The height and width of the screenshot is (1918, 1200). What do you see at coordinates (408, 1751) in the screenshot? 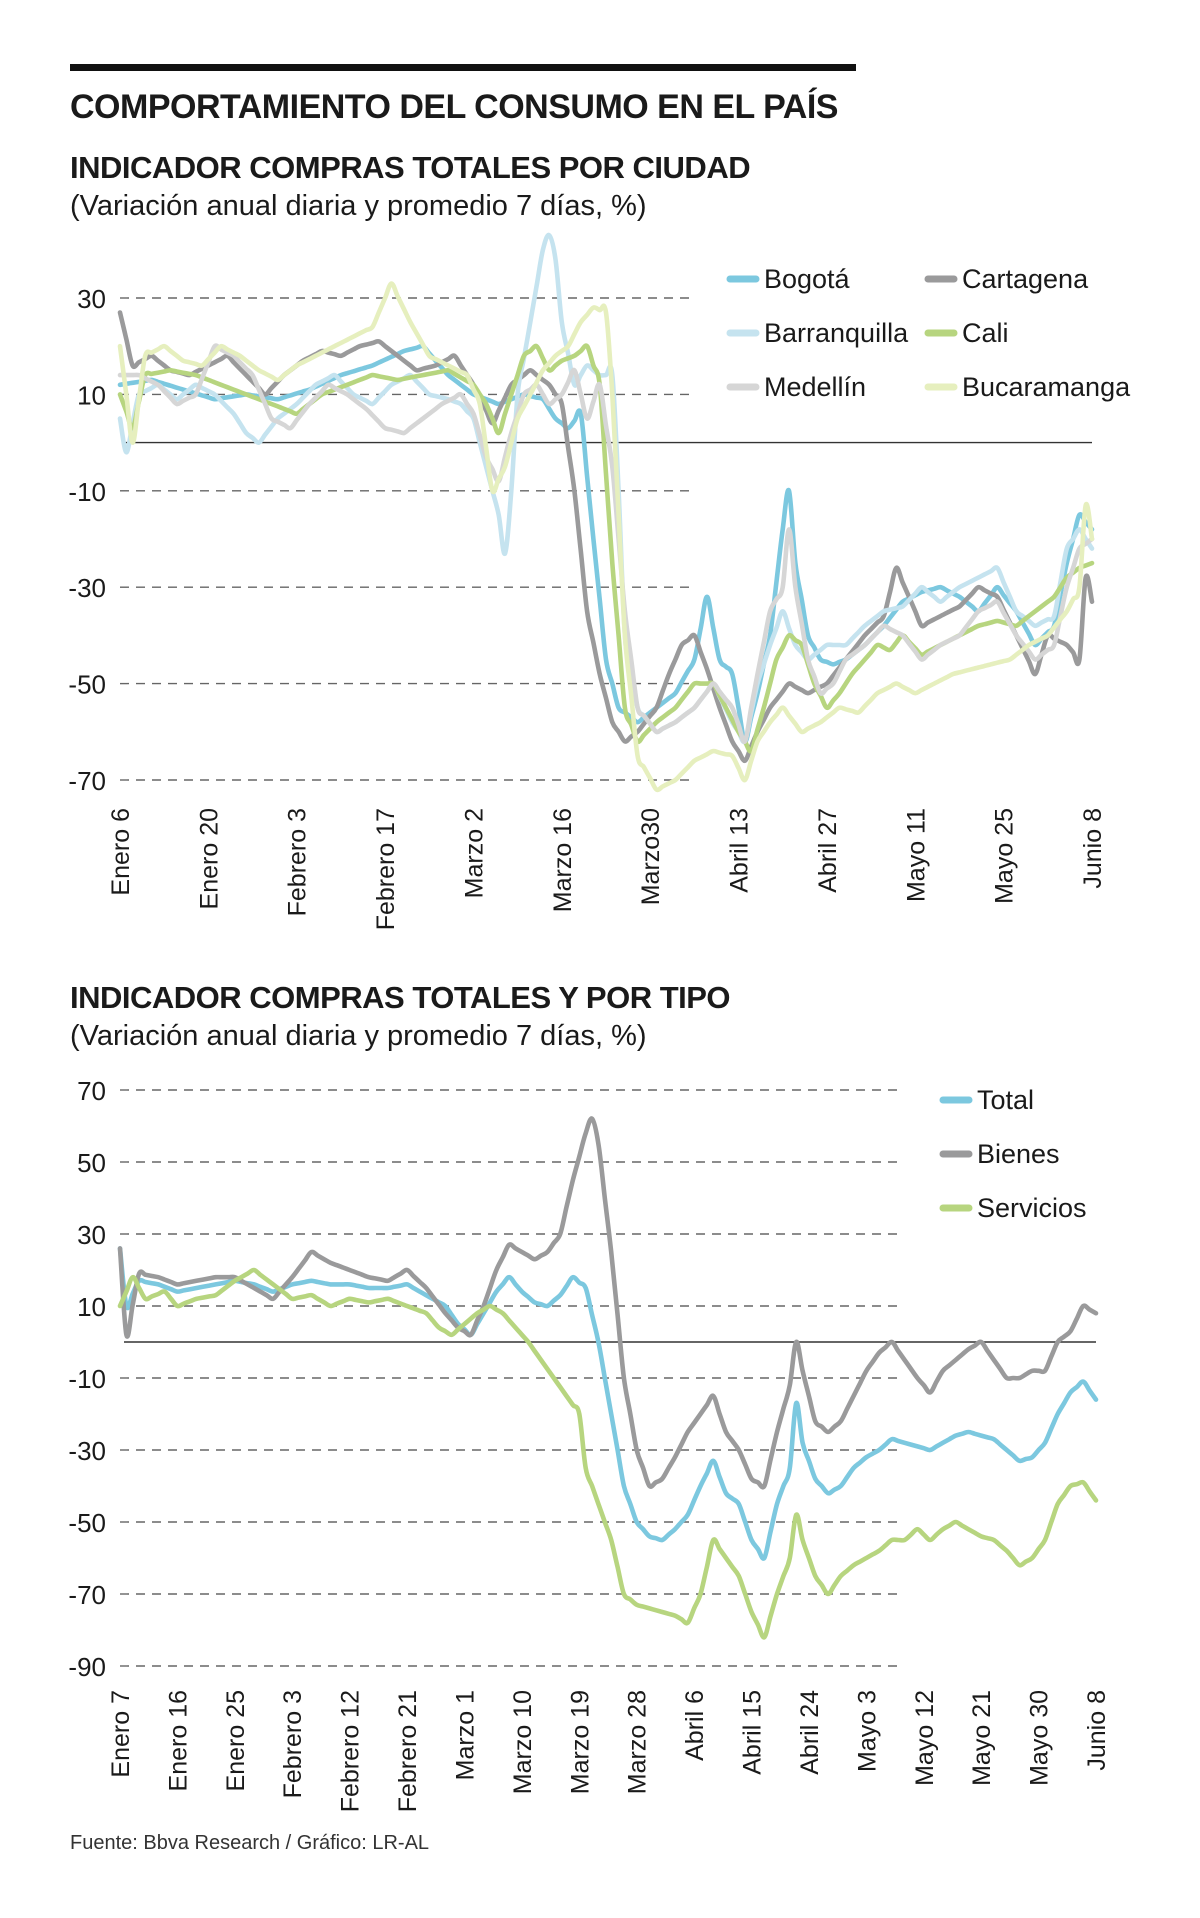
I see `chart2-x-tick-label: Febrero 21` at bounding box center [408, 1751].